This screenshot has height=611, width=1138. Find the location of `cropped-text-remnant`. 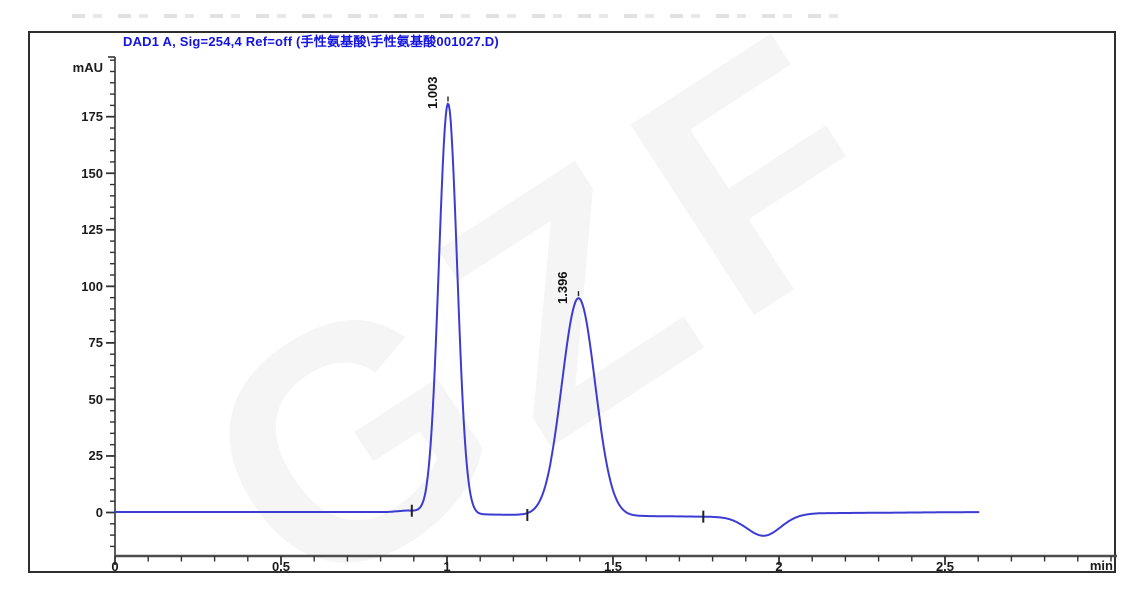

cropped-text-remnant is located at coordinates (457, 16).